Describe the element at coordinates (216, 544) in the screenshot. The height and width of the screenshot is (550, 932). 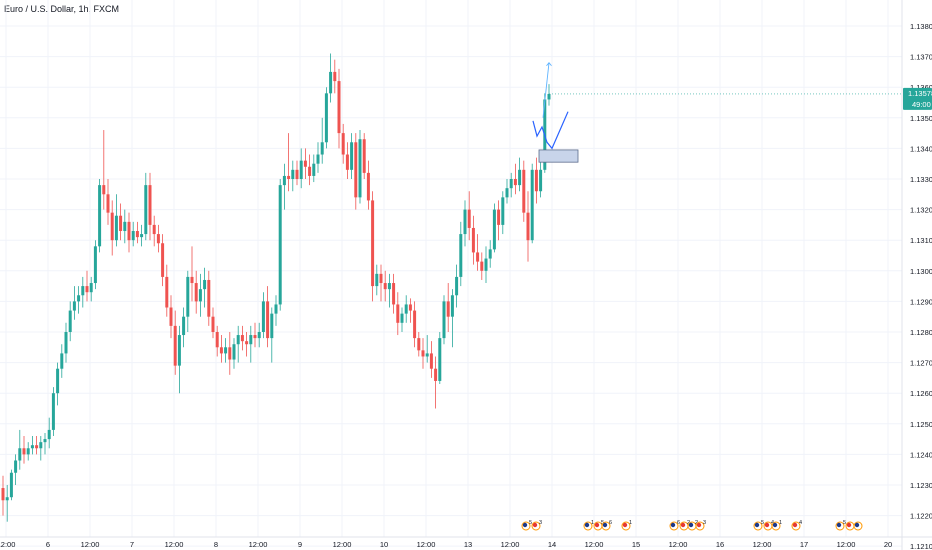
I see `x-tick-label: 8` at that location.